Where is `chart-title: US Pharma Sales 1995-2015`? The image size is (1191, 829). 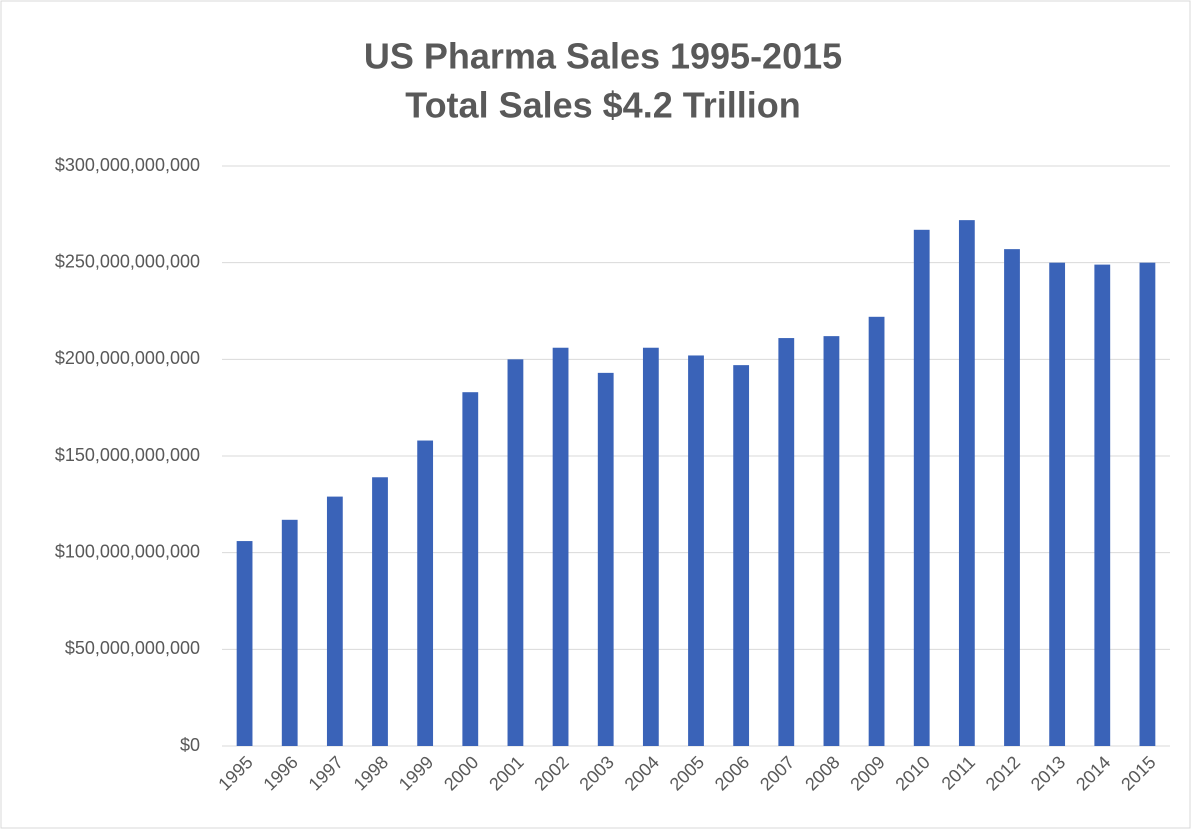 chart-title: US Pharma Sales 1995-2015 is located at coordinates (603, 56).